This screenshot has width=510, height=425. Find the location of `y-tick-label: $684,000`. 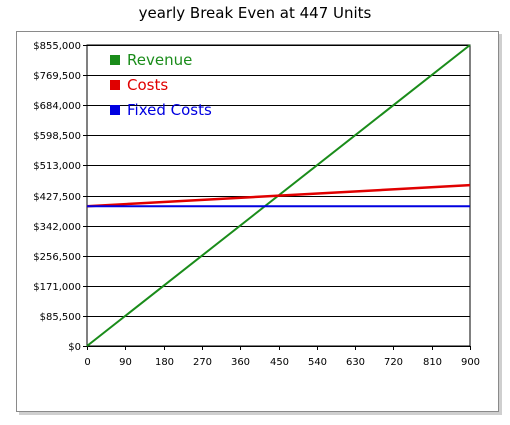

y-tick-label: $684,000 is located at coordinates (57, 106).